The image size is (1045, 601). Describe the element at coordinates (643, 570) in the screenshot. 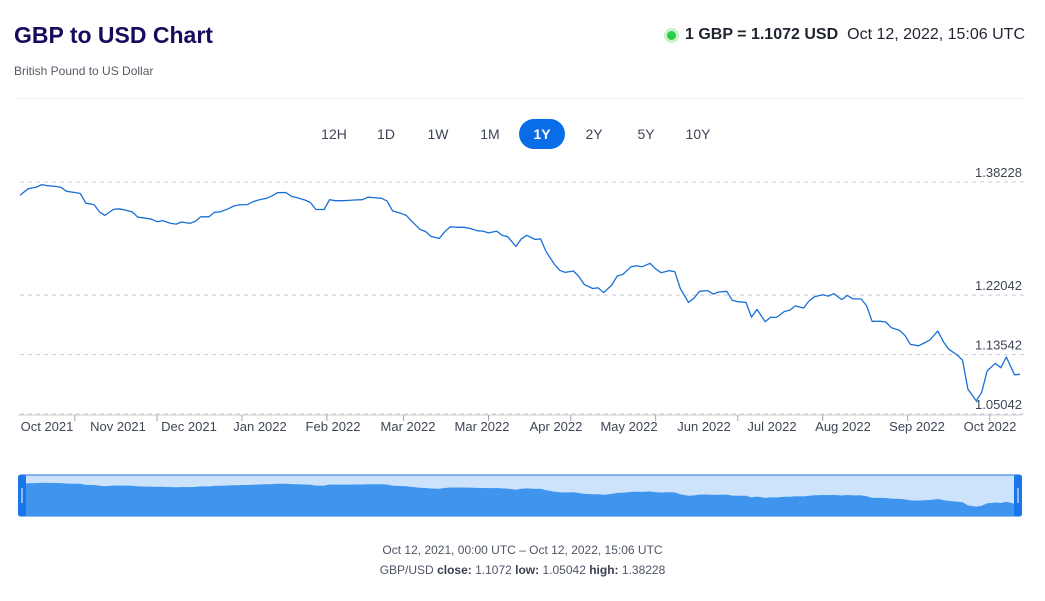

I see `high-value: 1.38228` at that location.